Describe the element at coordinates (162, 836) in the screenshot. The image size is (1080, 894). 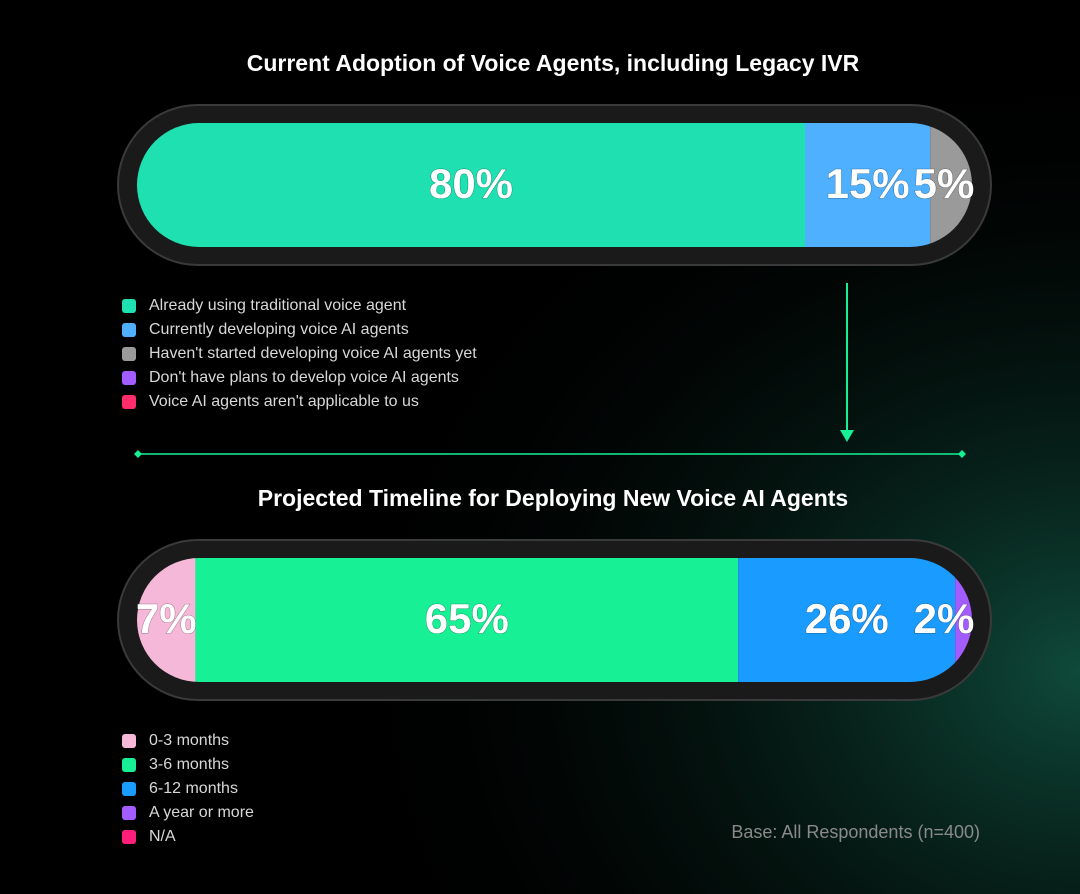
I see `legend-label: N/A` at that location.